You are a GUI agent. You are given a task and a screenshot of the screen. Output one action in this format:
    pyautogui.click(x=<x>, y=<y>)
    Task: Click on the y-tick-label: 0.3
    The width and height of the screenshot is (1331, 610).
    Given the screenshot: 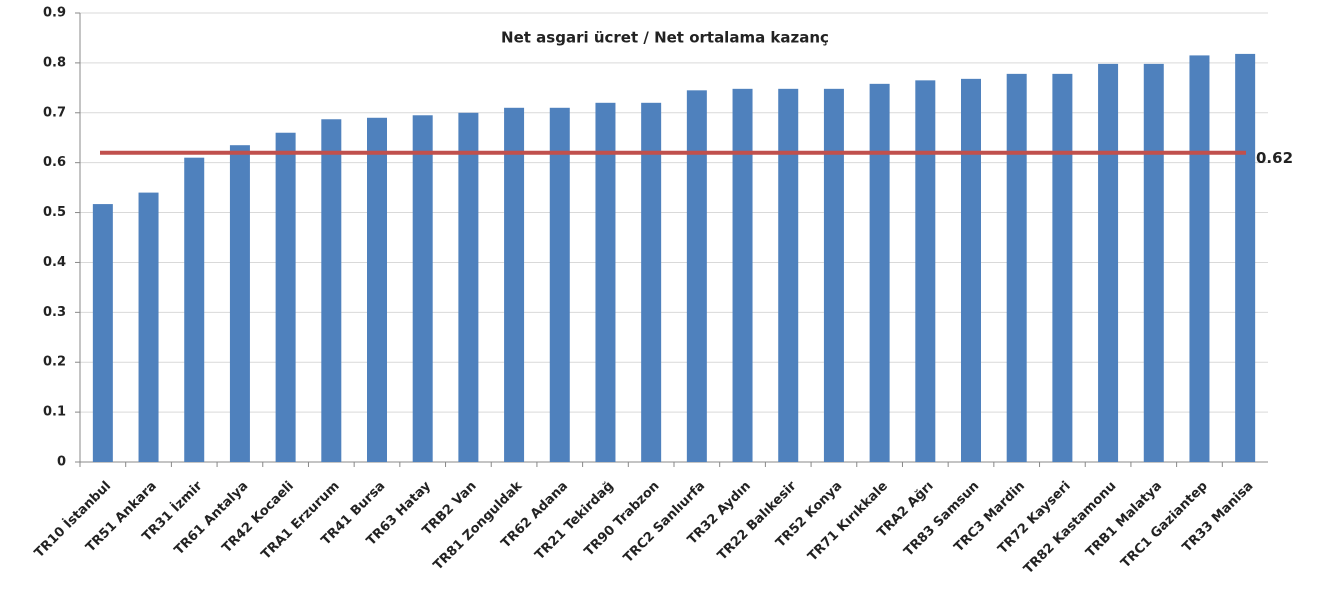 What is the action you would take?
    pyautogui.click(x=54, y=312)
    